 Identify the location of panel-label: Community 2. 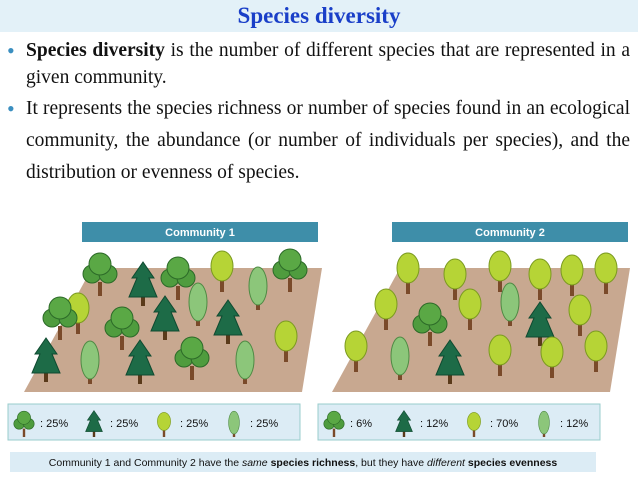
(510, 233).